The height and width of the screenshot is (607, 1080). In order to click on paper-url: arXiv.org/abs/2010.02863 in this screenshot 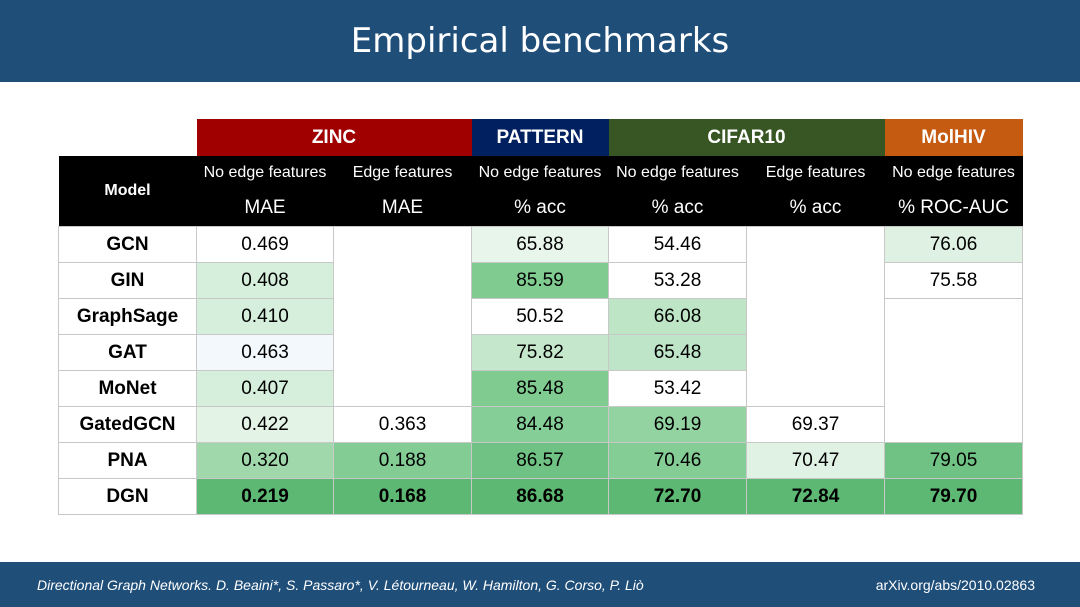, I will do `click(955, 584)`.